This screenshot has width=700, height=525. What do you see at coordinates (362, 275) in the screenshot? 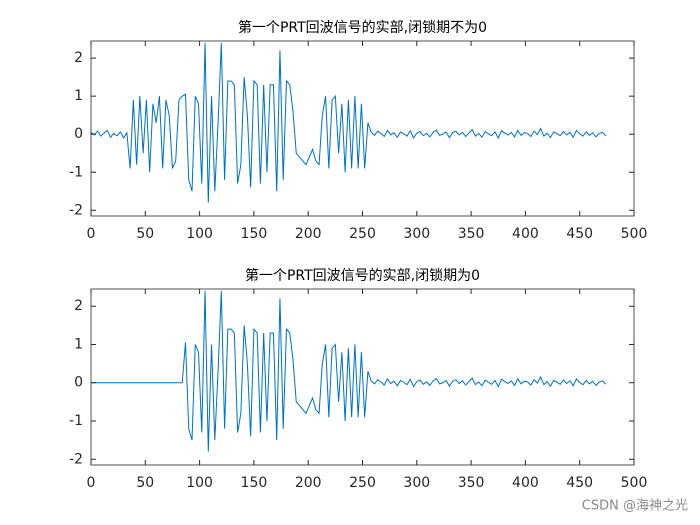
I see `chart-title: 第一个PRT回波信号的实部,闭锁期为0` at bounding box center [362, 275].